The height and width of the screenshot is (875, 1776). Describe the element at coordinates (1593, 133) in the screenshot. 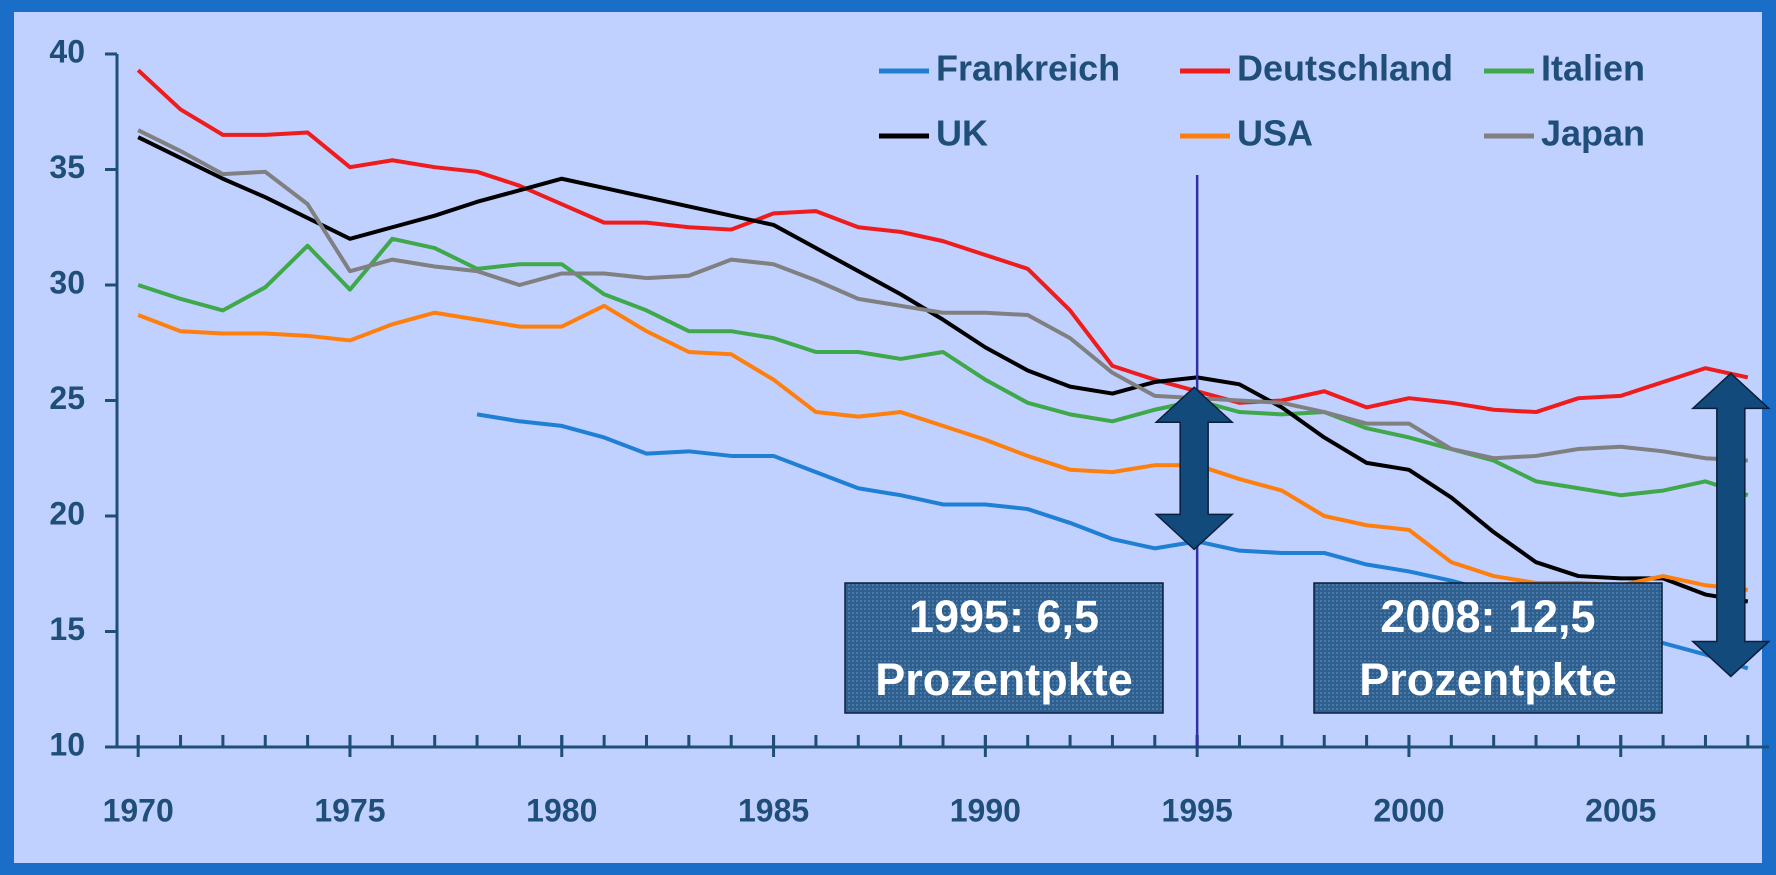

I see `legend-label: Japan` at that location.